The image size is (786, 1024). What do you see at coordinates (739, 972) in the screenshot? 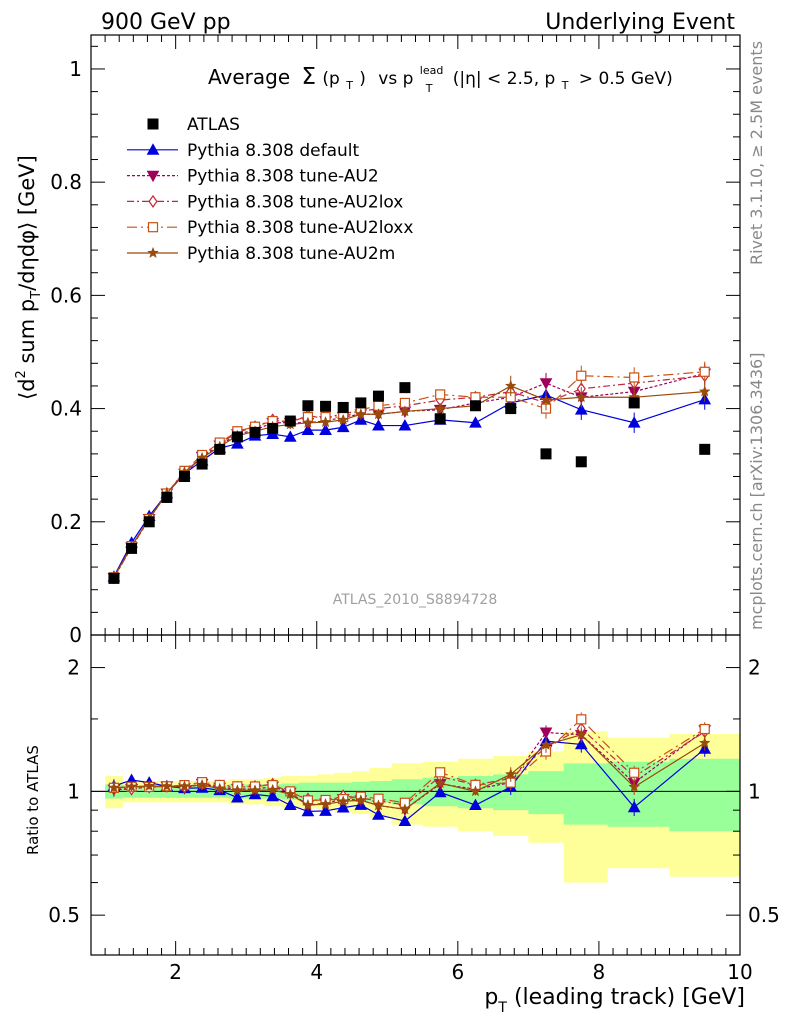
I see `x-tick-label: 10` at bounding box center [739, 972].